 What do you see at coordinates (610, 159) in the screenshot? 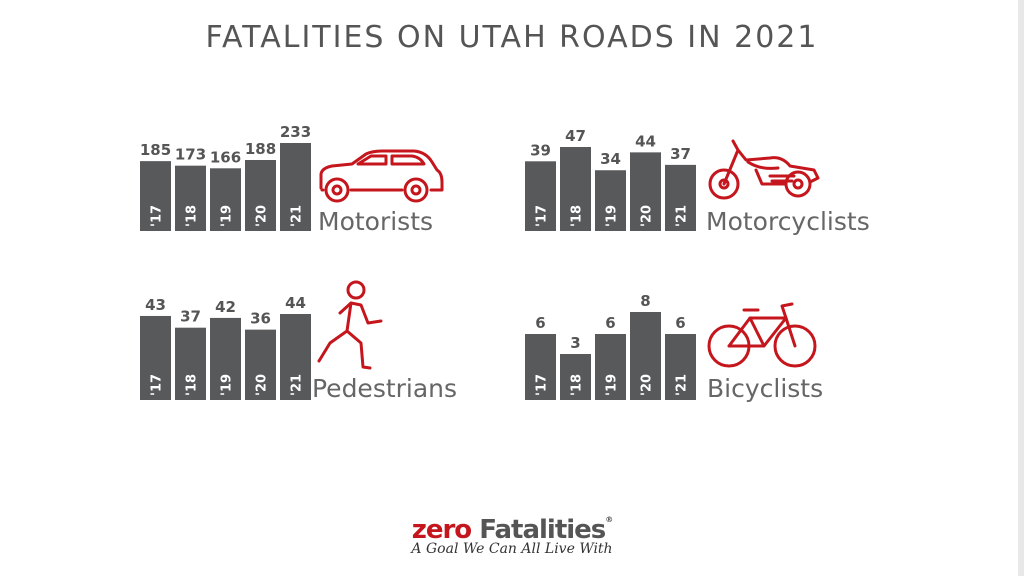
I see `data-label: 34` at bounding box center [610, 159].